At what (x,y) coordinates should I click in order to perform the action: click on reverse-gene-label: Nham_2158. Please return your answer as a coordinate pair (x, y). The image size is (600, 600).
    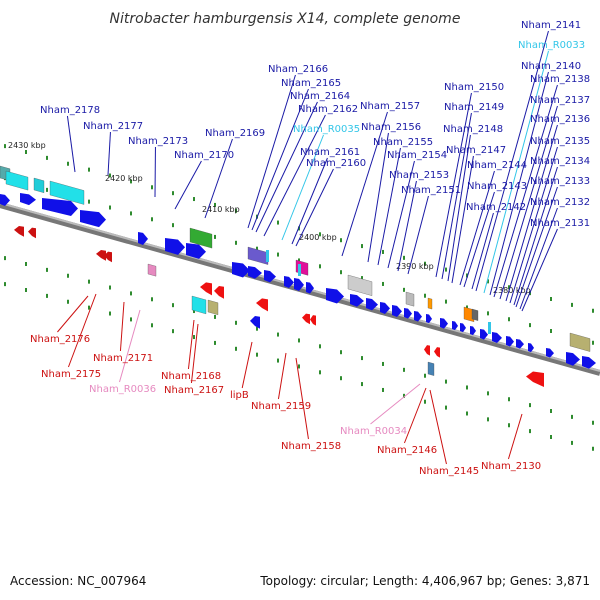
    Looking at the image, I should click on (311, 446).